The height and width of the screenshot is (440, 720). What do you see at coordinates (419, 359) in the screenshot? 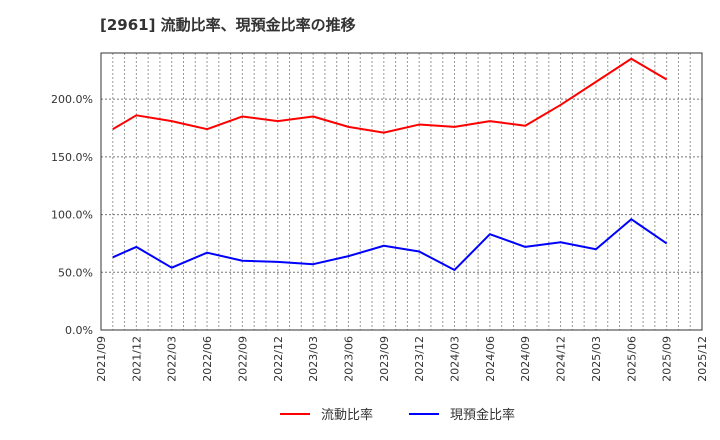
I see `x-tick-label: 2023/12` at bounding box center [419, 359].